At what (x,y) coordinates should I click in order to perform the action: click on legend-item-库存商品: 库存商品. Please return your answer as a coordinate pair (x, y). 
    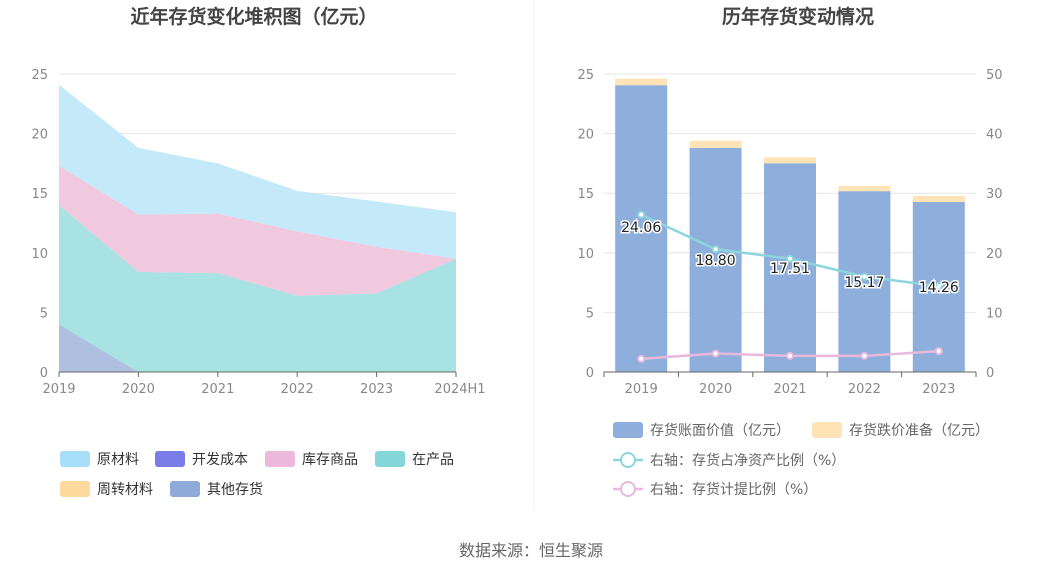
    Looking at the image, I should click on (311, 459).